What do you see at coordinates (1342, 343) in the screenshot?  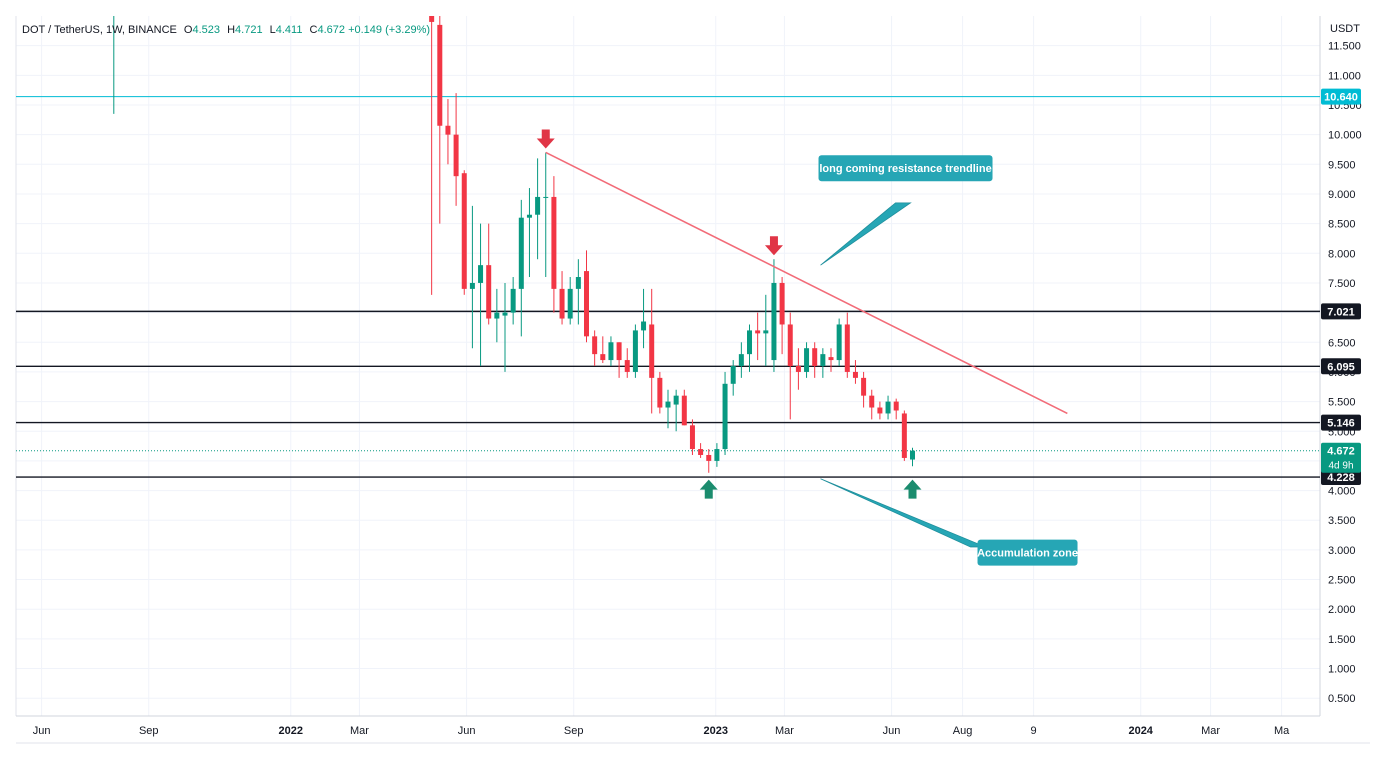 I see `price-tick-label: 6.500` at bounding box center [1342, 343].